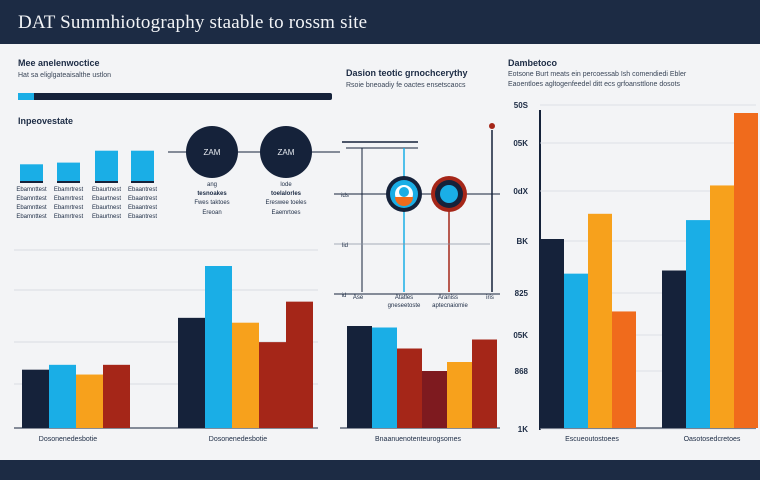 This screenshot has height=480, width=760. I want to click on mini-bar-label-3: Ebaurtnest, so click(106, 208).